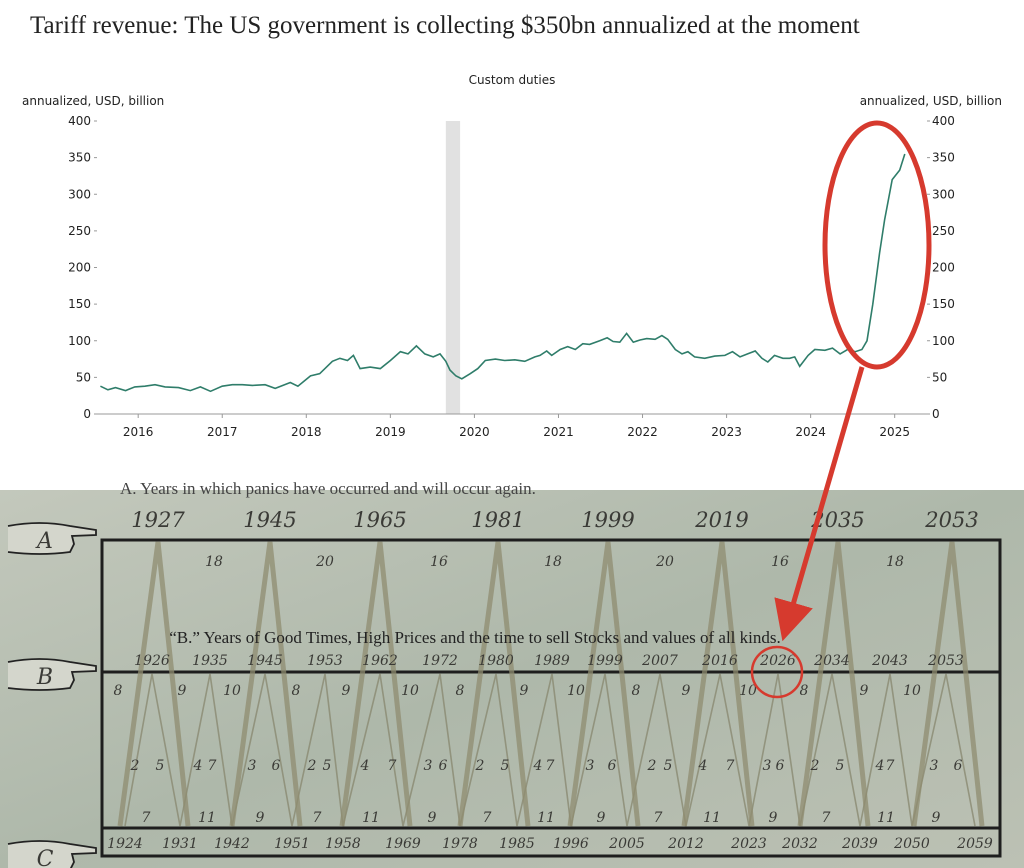 Image resolution: width=1024 pixels, height=868 pixels. Describe the element at coordinates (748, 844) in the screenshot. I see `row-c-year: 2023` at that location.